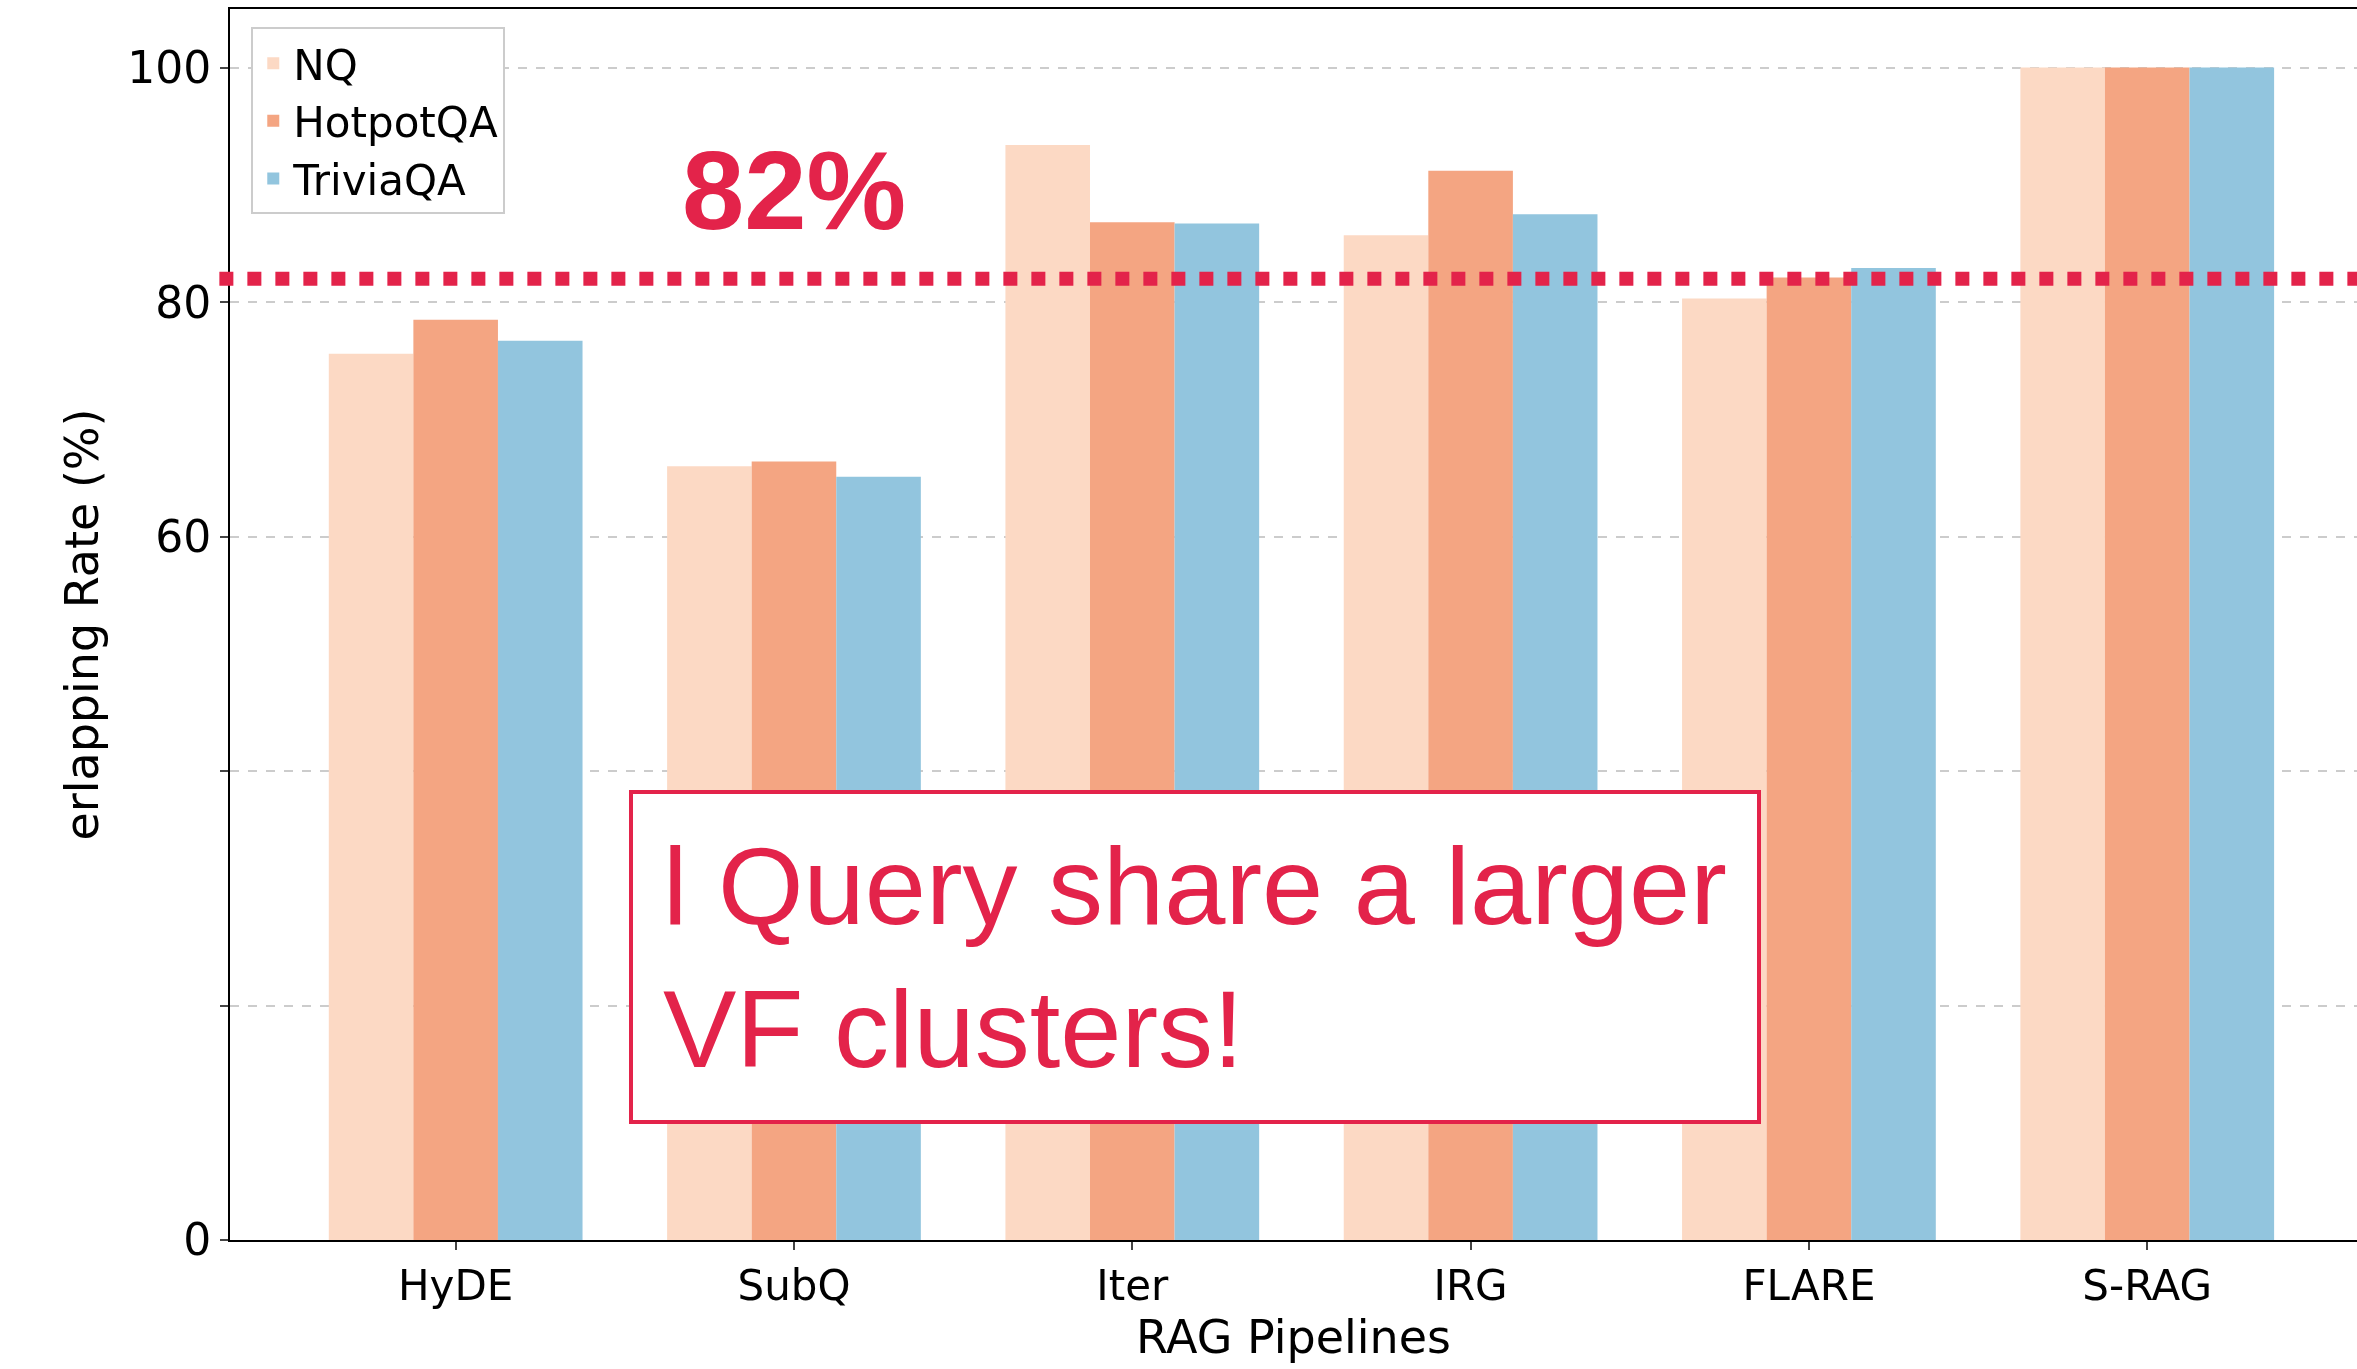 The height and width of the screenshot is (1369, 2357). I want to click on y-tick-label: 80, so click(183, 302).